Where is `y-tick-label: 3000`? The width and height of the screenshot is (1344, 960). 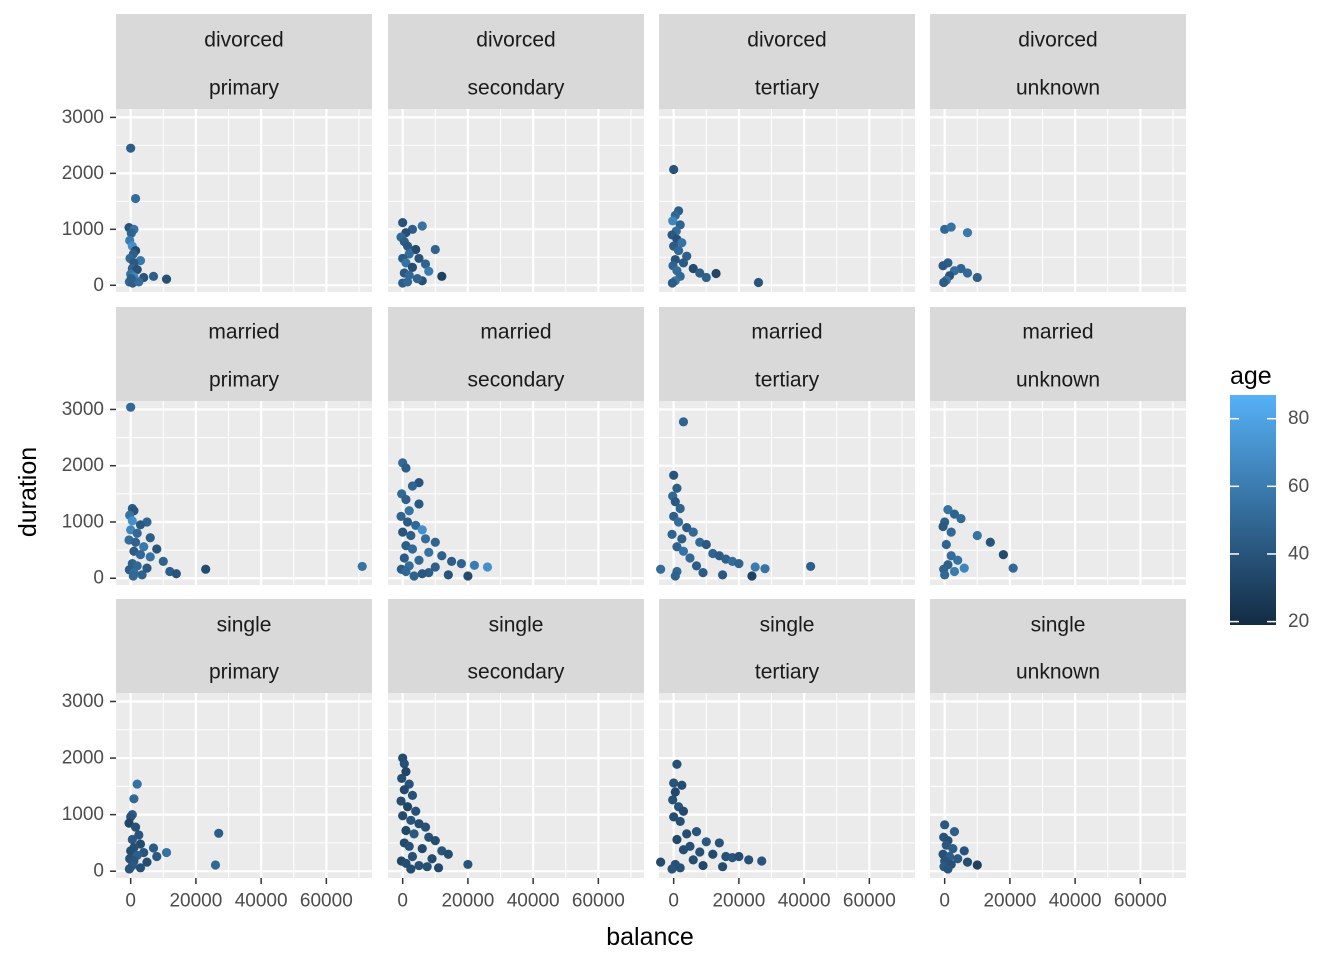
y-tick-label: 3000 is located at coordinates (83, 117).